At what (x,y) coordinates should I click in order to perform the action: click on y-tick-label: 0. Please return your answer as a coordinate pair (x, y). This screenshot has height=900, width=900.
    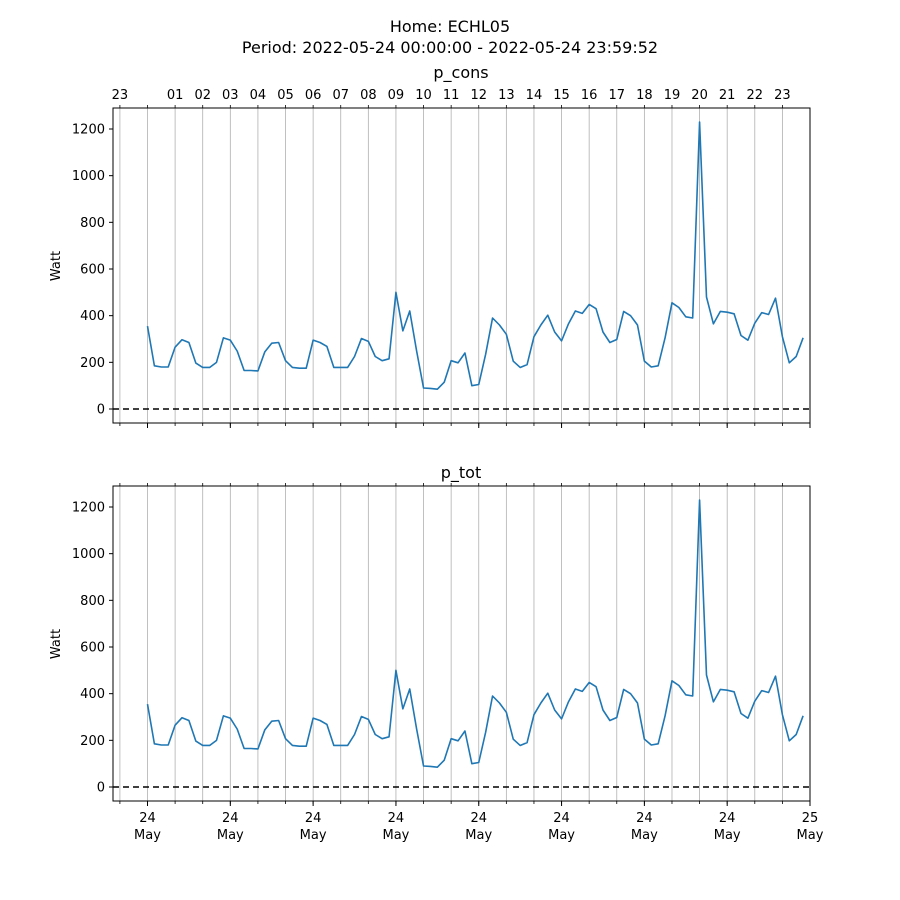
    Looking at the image, I should click on (101, 788).